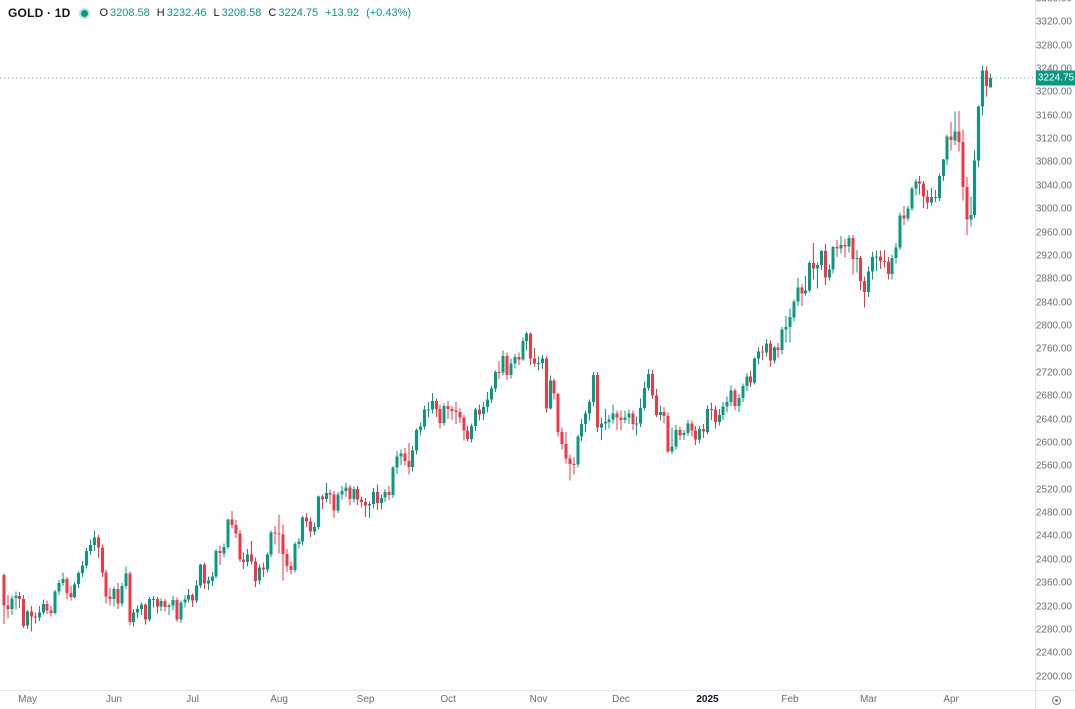  Describe the element at coordinates (517, 699) in the screenshot. I see `time-axis: May Jun Jul Aug Sep Oct Nov Dec 2025 Feb Mar Apr` at that location.